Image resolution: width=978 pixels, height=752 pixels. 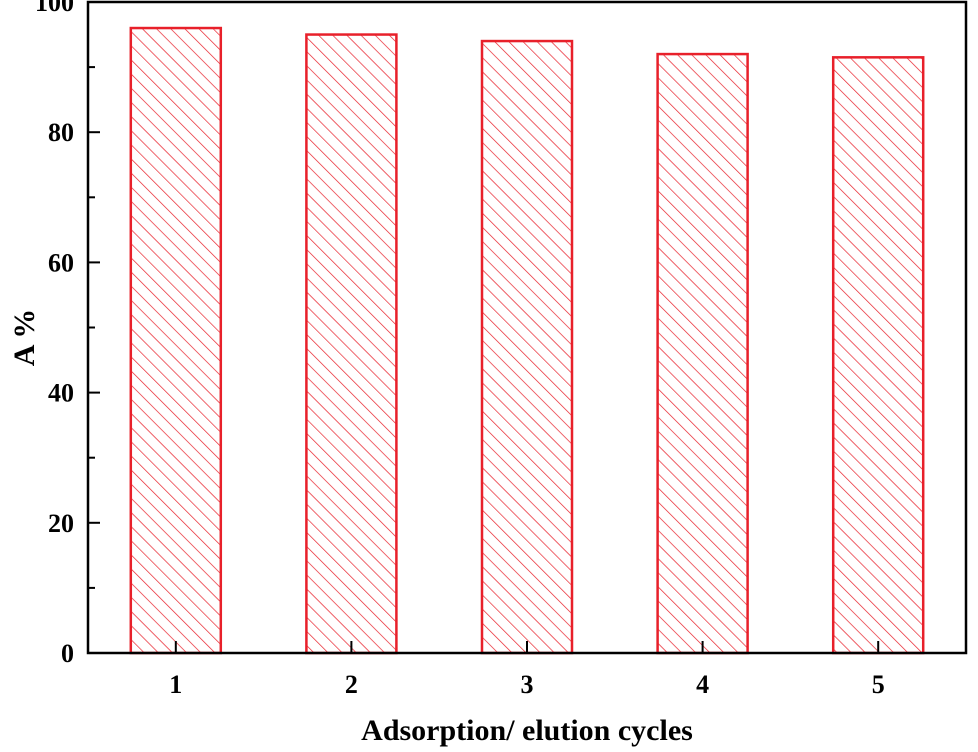 I want to click on y-tick-label-60: 60, so click(x=61, y=262).